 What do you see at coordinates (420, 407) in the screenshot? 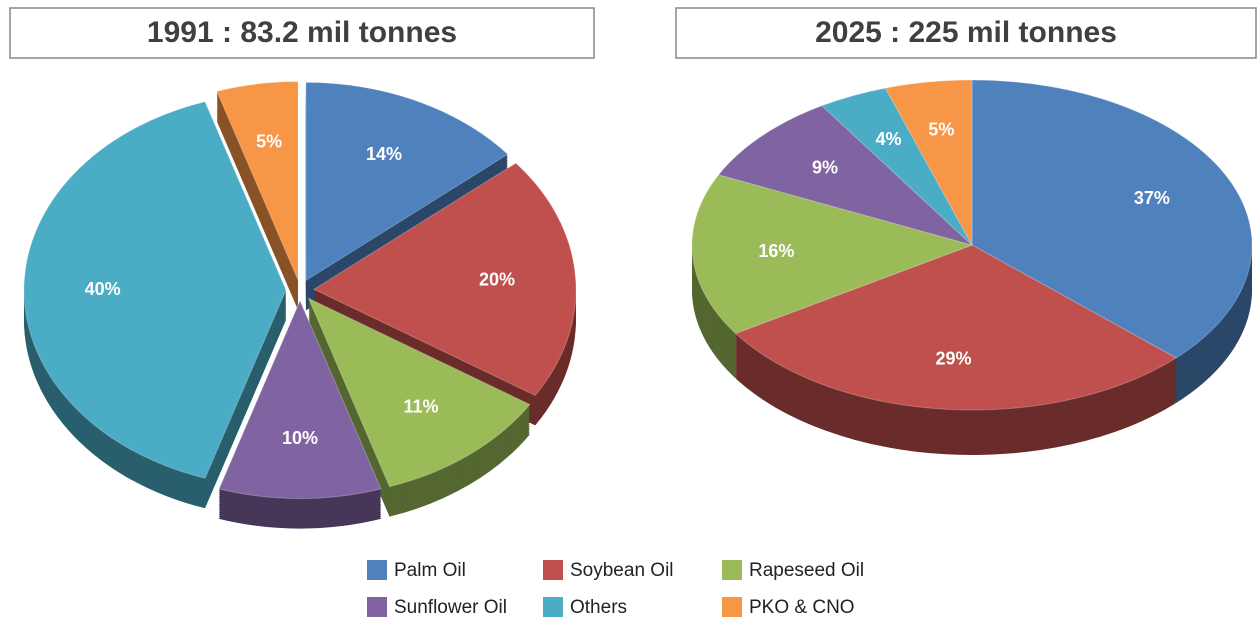
I see `data-label: 11%` at bounding box center [420, 407].